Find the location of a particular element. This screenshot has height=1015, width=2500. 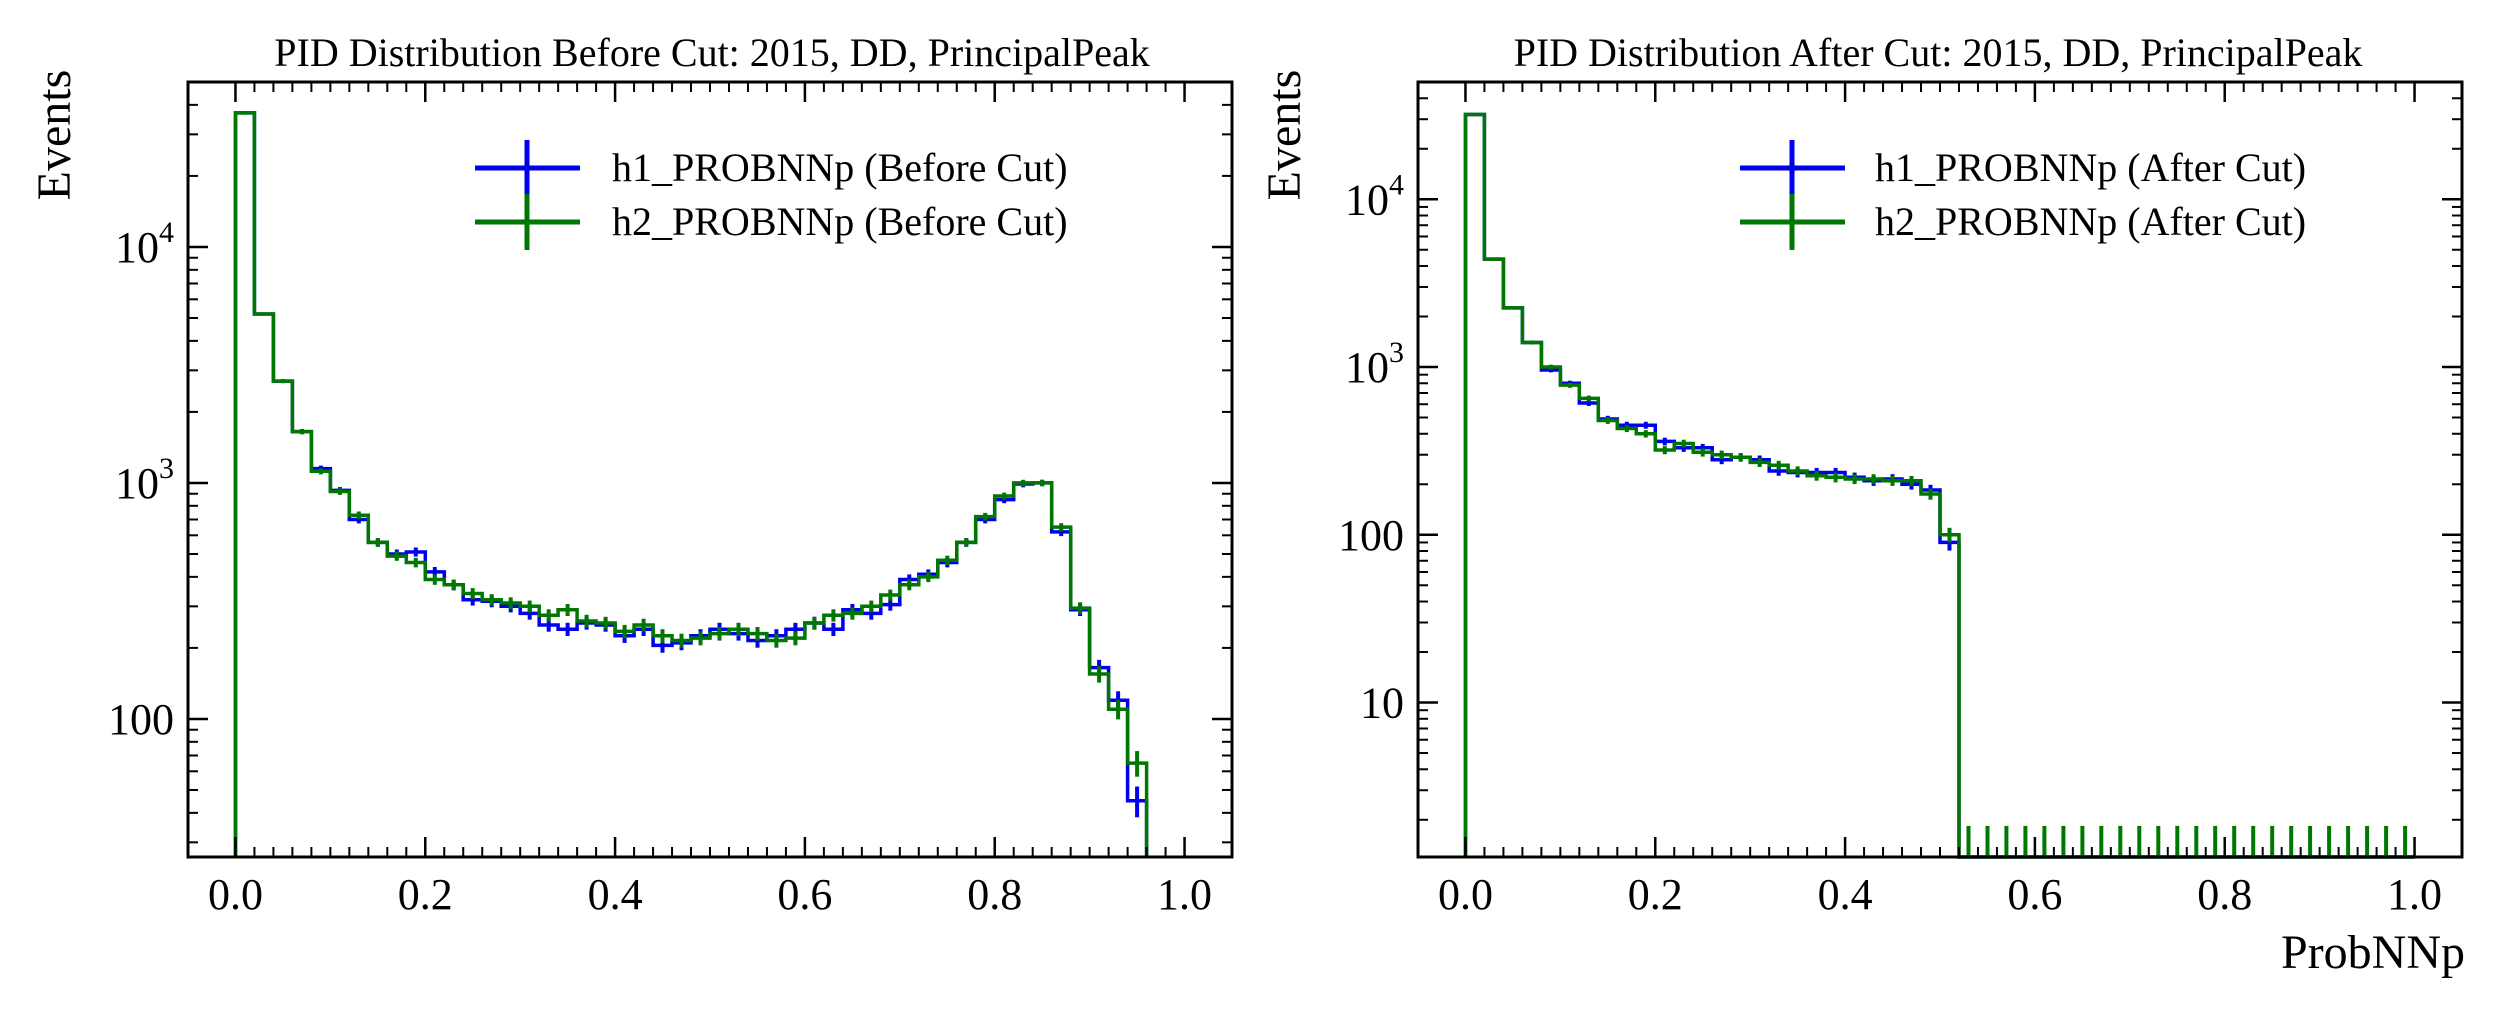

right-y-axis-label: Events is located at coordinates (1284, 135).